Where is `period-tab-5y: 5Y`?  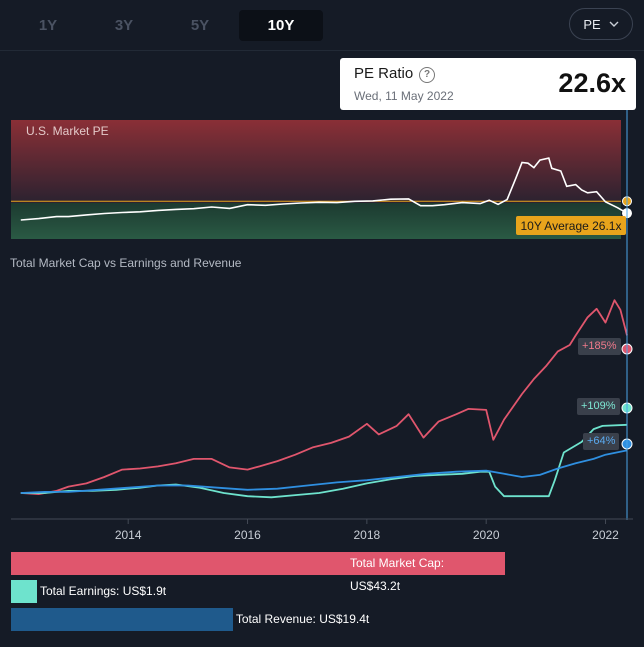
period-tab-5y: 5Y is located at coordinates (200, 25).